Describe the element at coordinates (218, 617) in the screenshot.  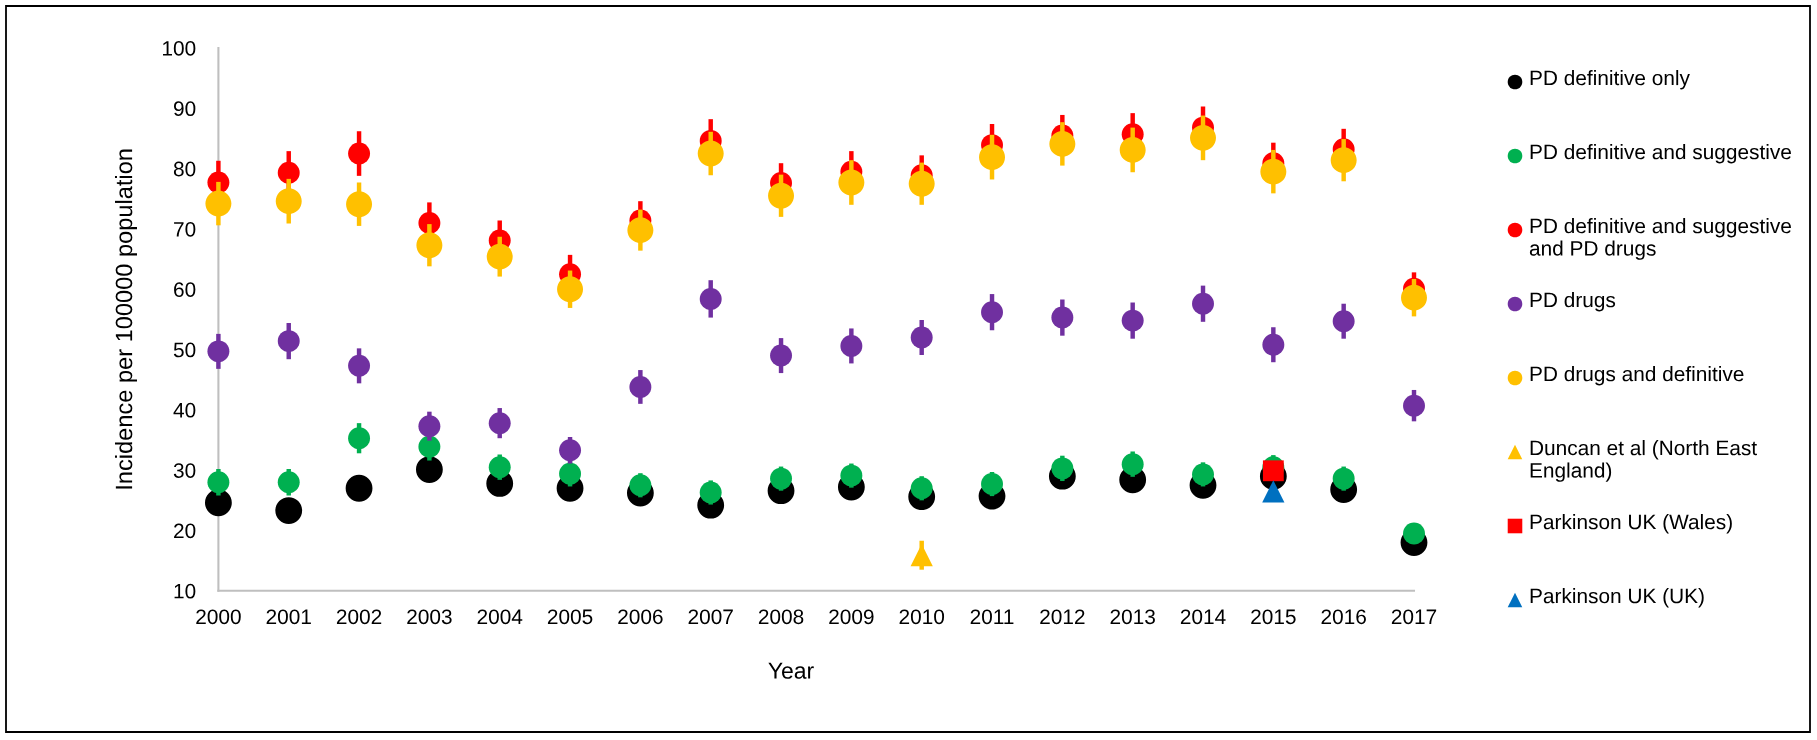
I see `x-tick-label: 2000` at that location.